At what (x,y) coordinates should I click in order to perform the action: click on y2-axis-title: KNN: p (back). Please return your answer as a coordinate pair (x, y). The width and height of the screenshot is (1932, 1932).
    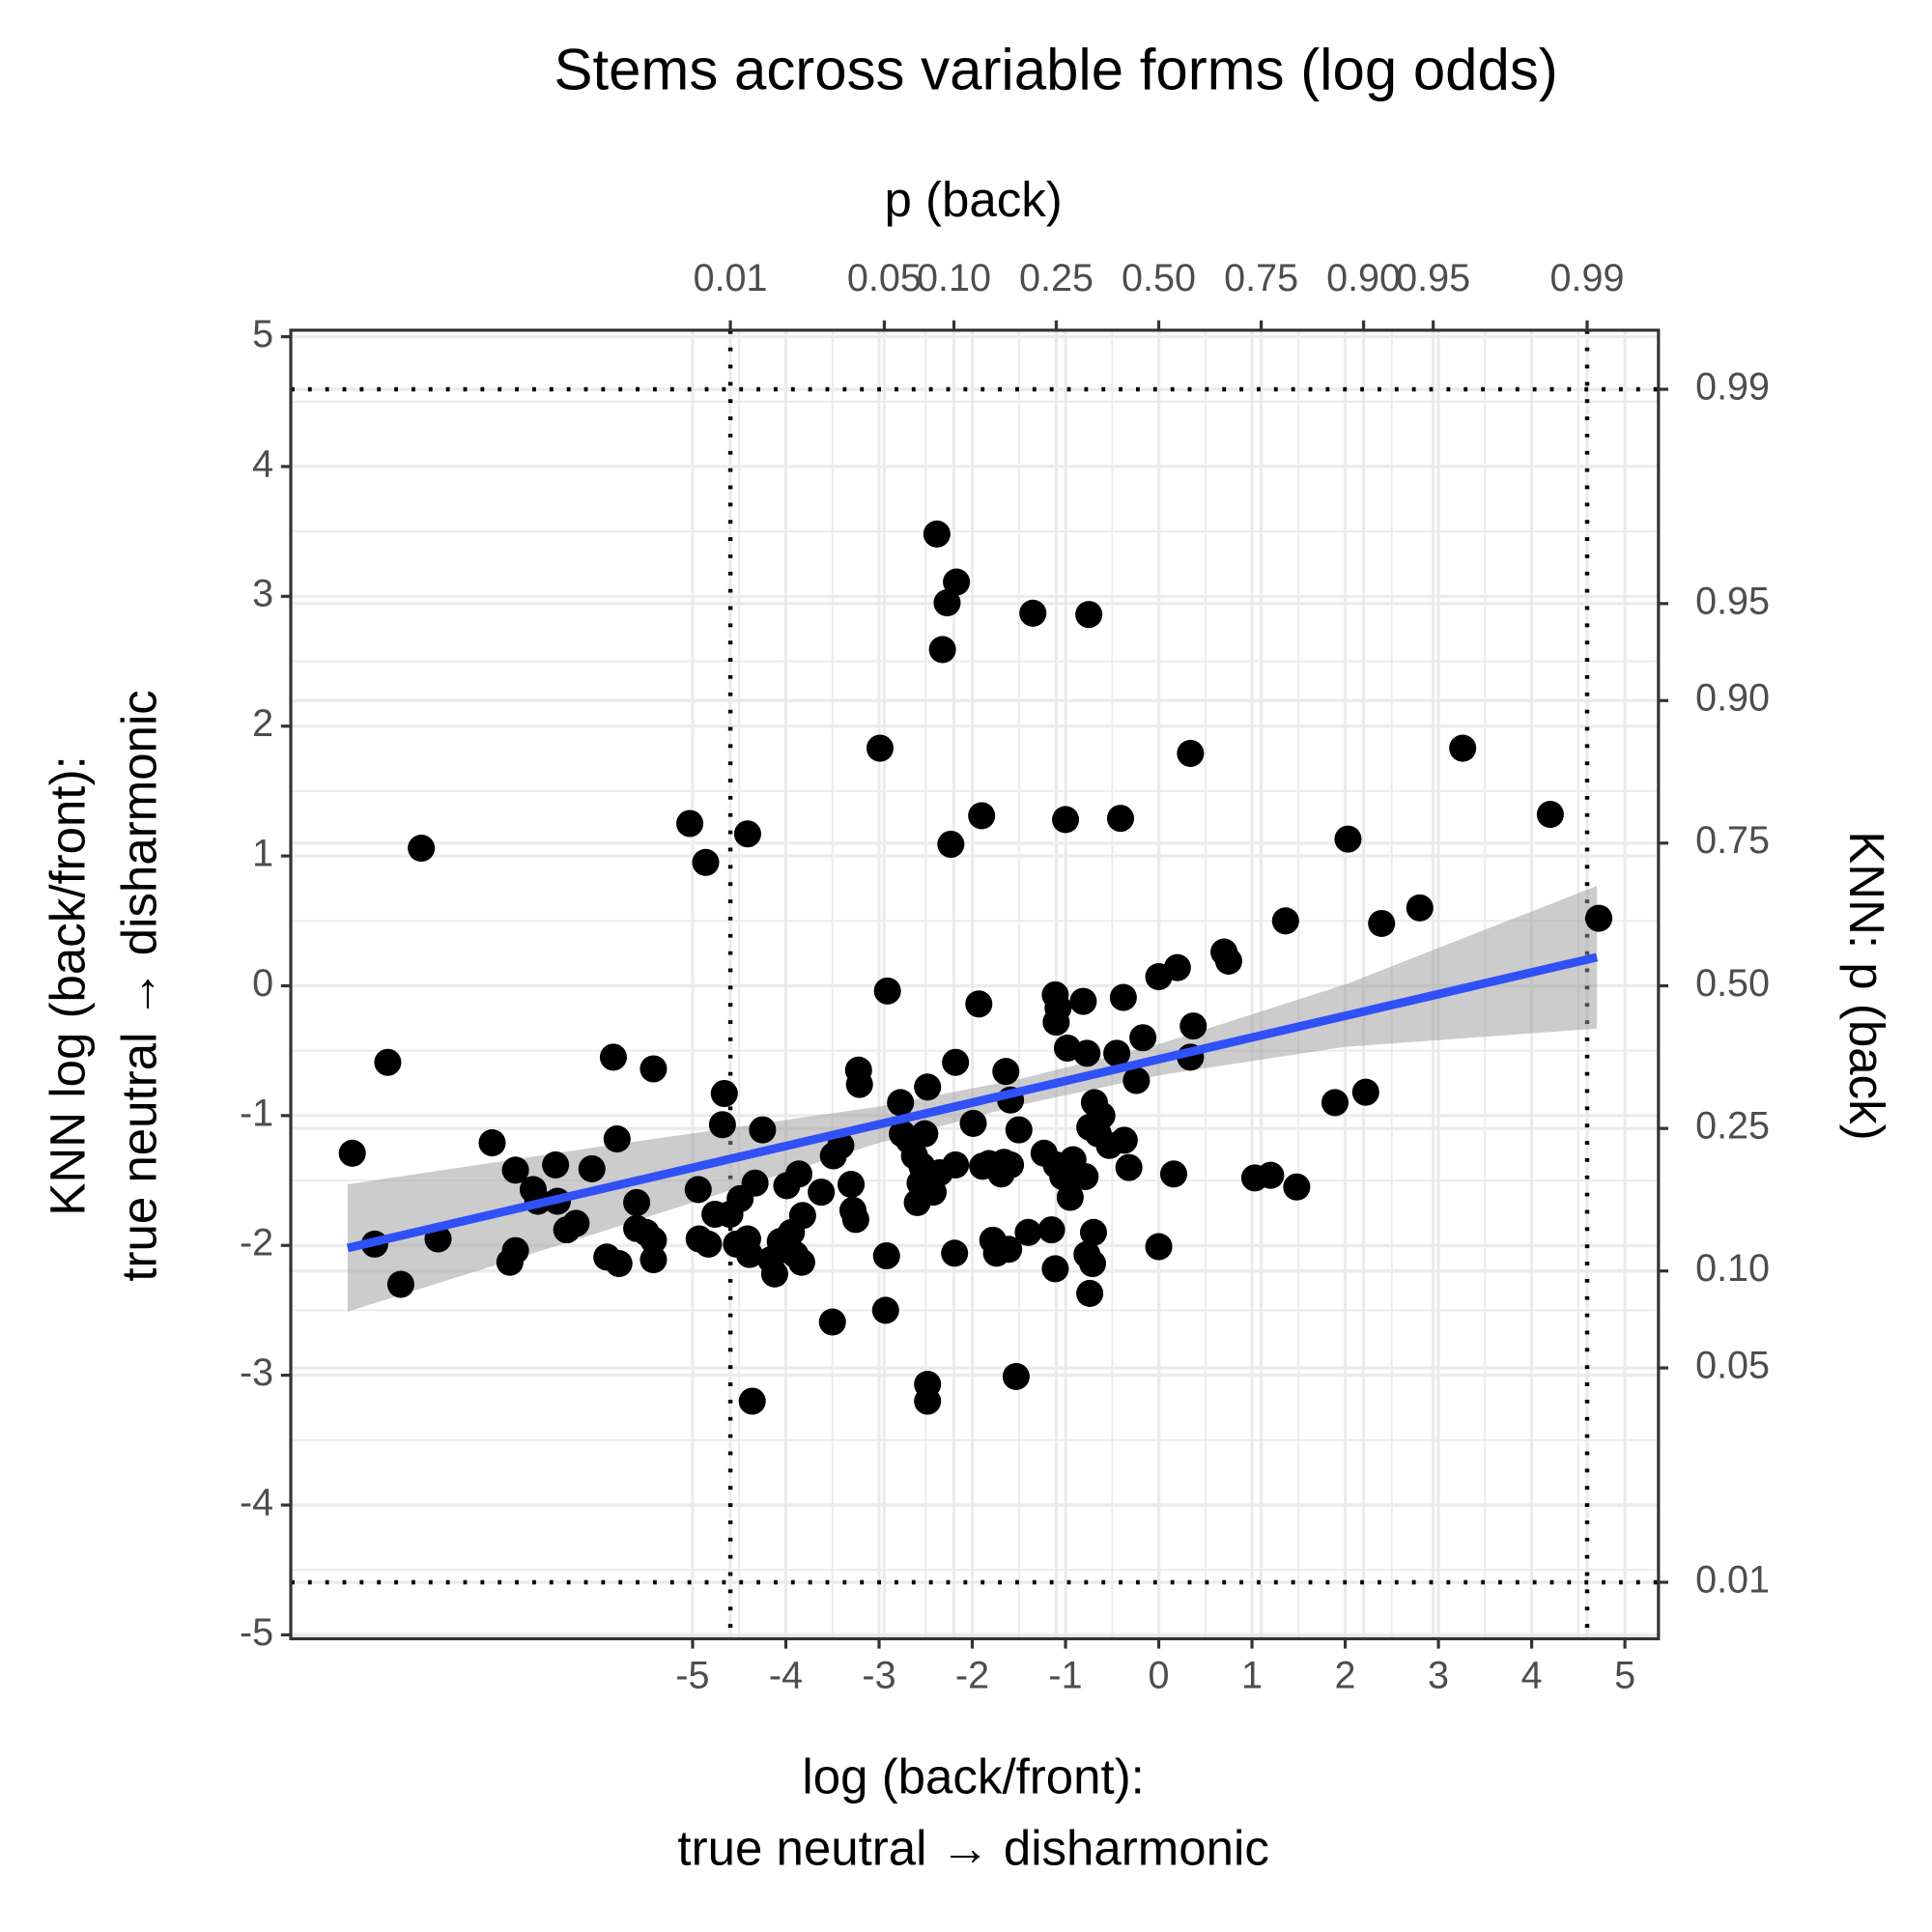
    Looking at the image, I should click on (1866, 985).